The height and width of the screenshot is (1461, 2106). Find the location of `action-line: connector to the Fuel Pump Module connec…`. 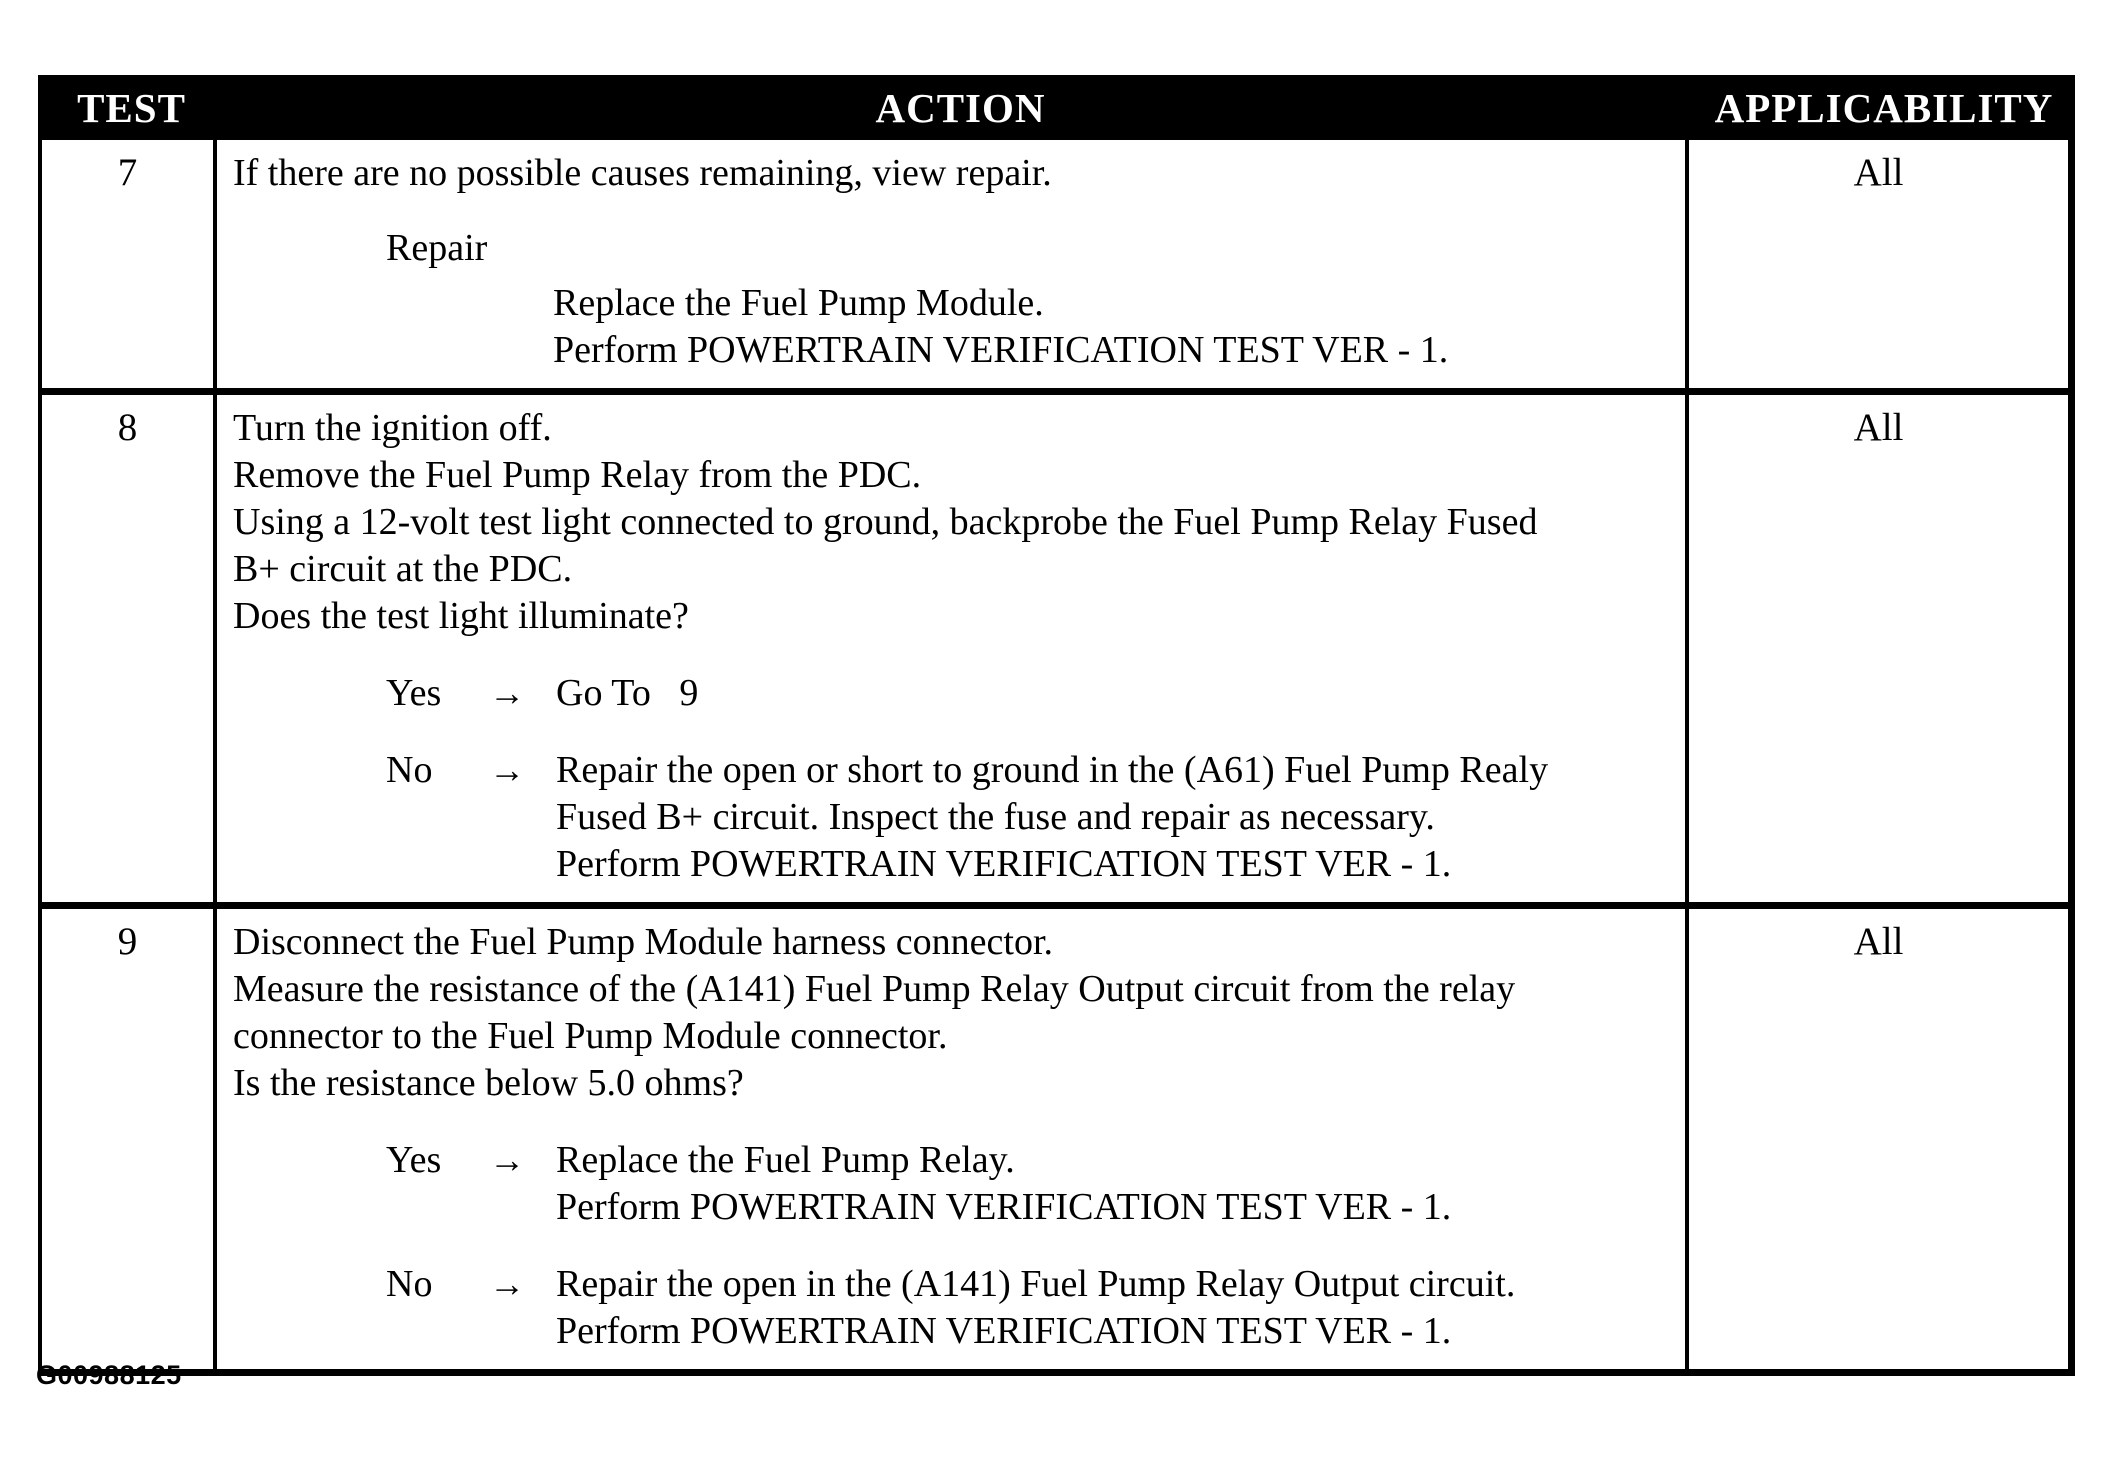

action-line: connector to the Fuel Pump Module connec… is located at coordinates (590, 1036).